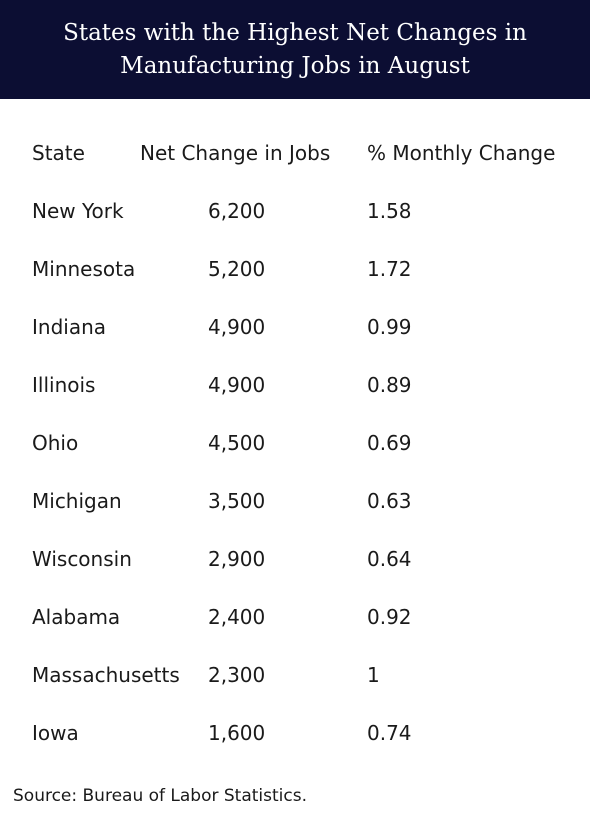  What do you see at coordinates (295, 675) in the screenshot?
I see `table-row: Massachusetts 2,300 1` at bounding box center [295, 675].